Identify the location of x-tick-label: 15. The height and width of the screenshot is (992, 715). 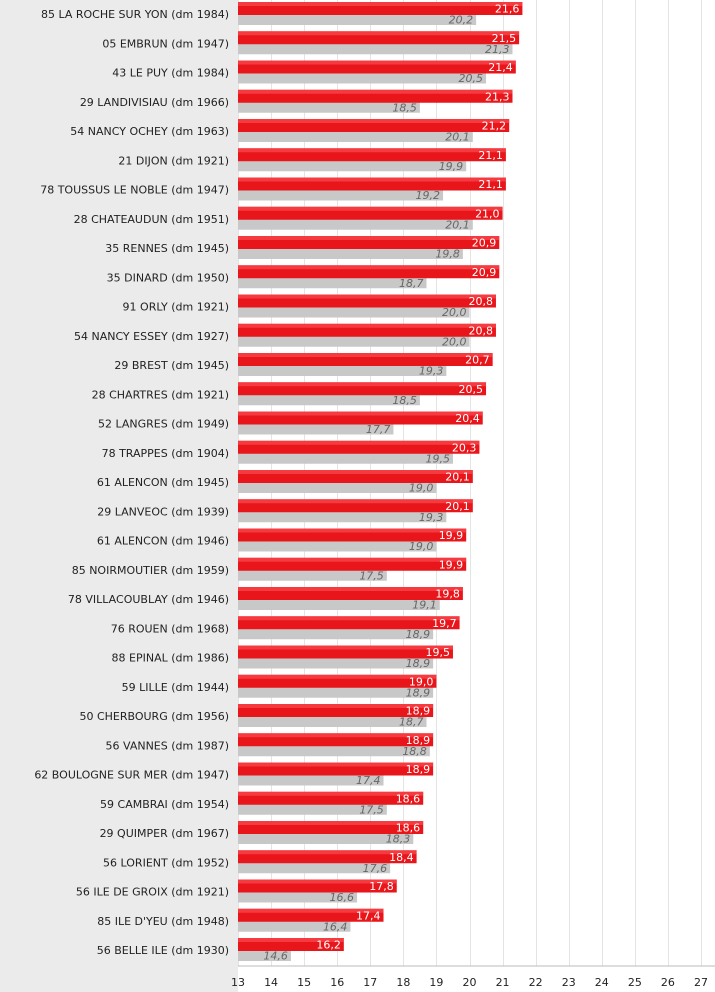
(304, 982).